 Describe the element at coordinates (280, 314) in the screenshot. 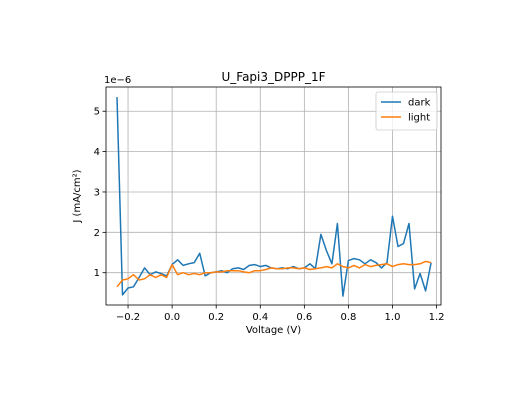

I see `x-axis-ticks: −0.2 0.0 0.2 0.4 0.6 0.8 1.0 1.2` at that location.